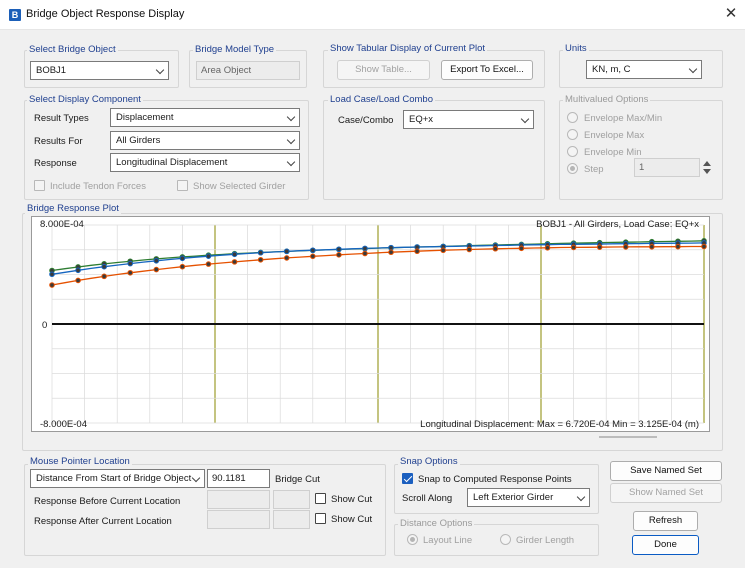 Image resolution: width=745 pixels, height=568 pixels. Describe the element at coordinates (607, 99) in the screenshot. I see `multivalued-label: Multivalued Options` at that location.